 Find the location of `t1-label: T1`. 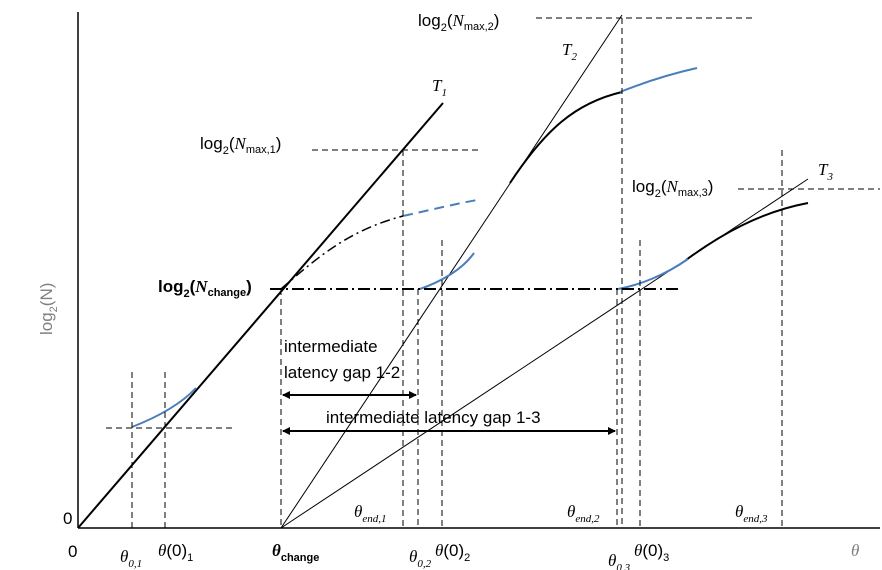

t1-label: T1 is located at coordinates (439, 87).